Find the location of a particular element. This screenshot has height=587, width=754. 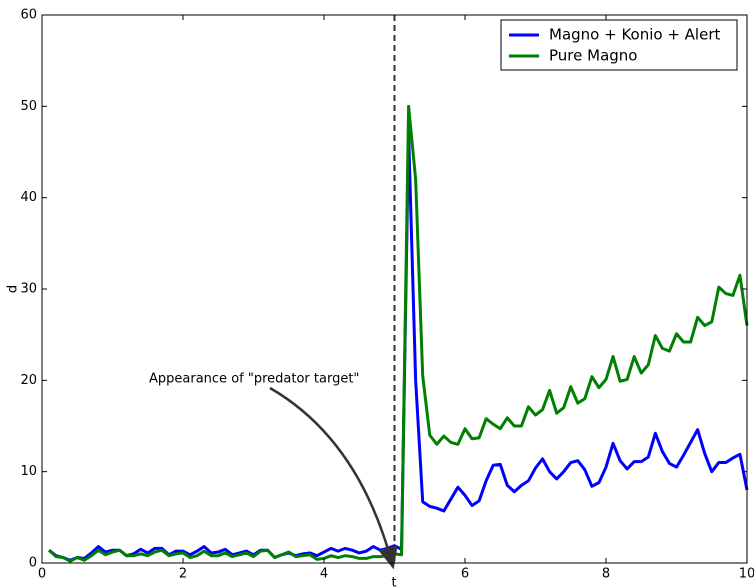

x-tick-label: 6 is located at coordinates (465, 574).